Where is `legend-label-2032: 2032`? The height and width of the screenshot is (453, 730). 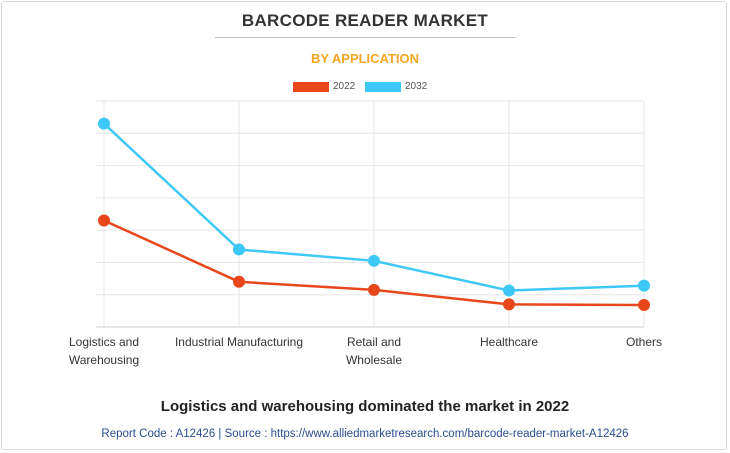
legend-label-2032: 2032 is located at coordinates (416, 86).